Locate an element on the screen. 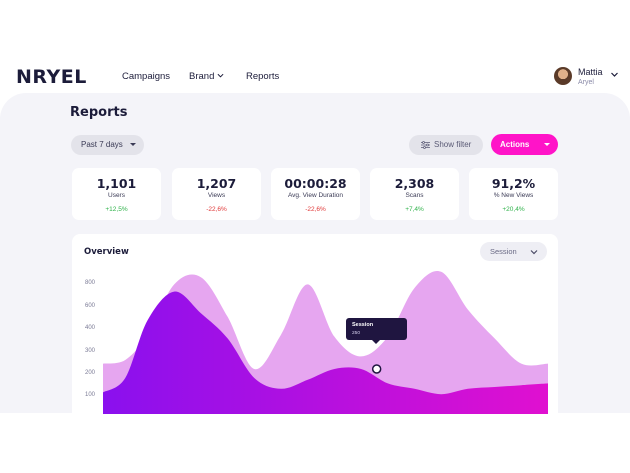 The height and width of the screenshot is (473, 630). nav-brand: Brand is located at coordinates (206, 76).